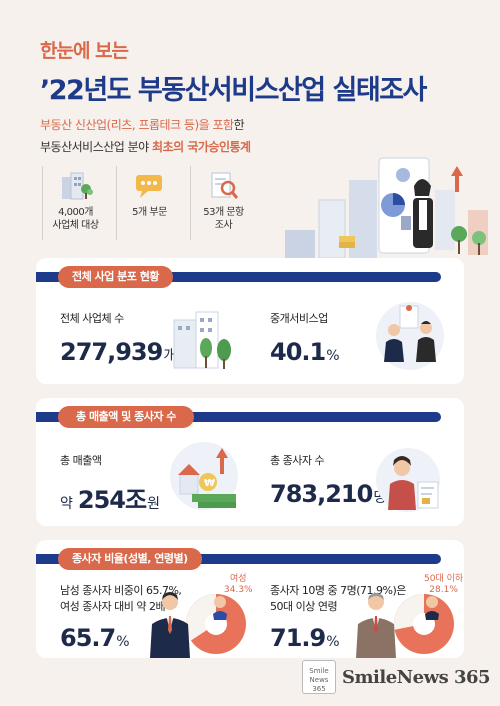 The width and height of the screenshot is (500, 706). Describe the element at coordinates (149, 186) in the screenshot. I see `chat-bubble-icon` at that location.